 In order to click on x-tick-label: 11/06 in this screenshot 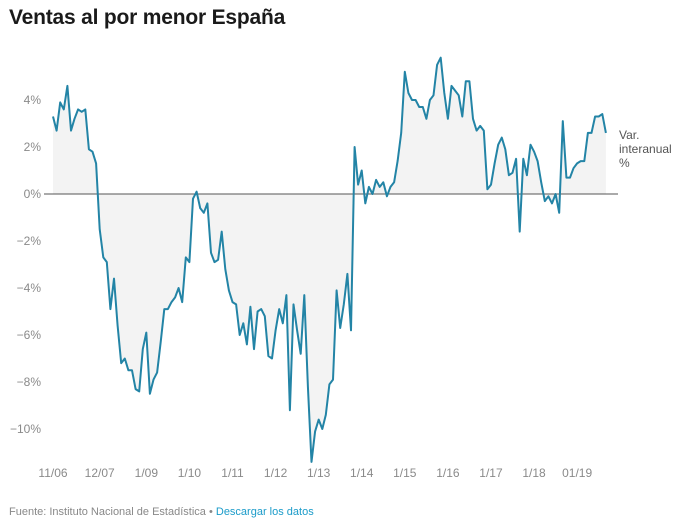, I will do `click(52, 473)`.